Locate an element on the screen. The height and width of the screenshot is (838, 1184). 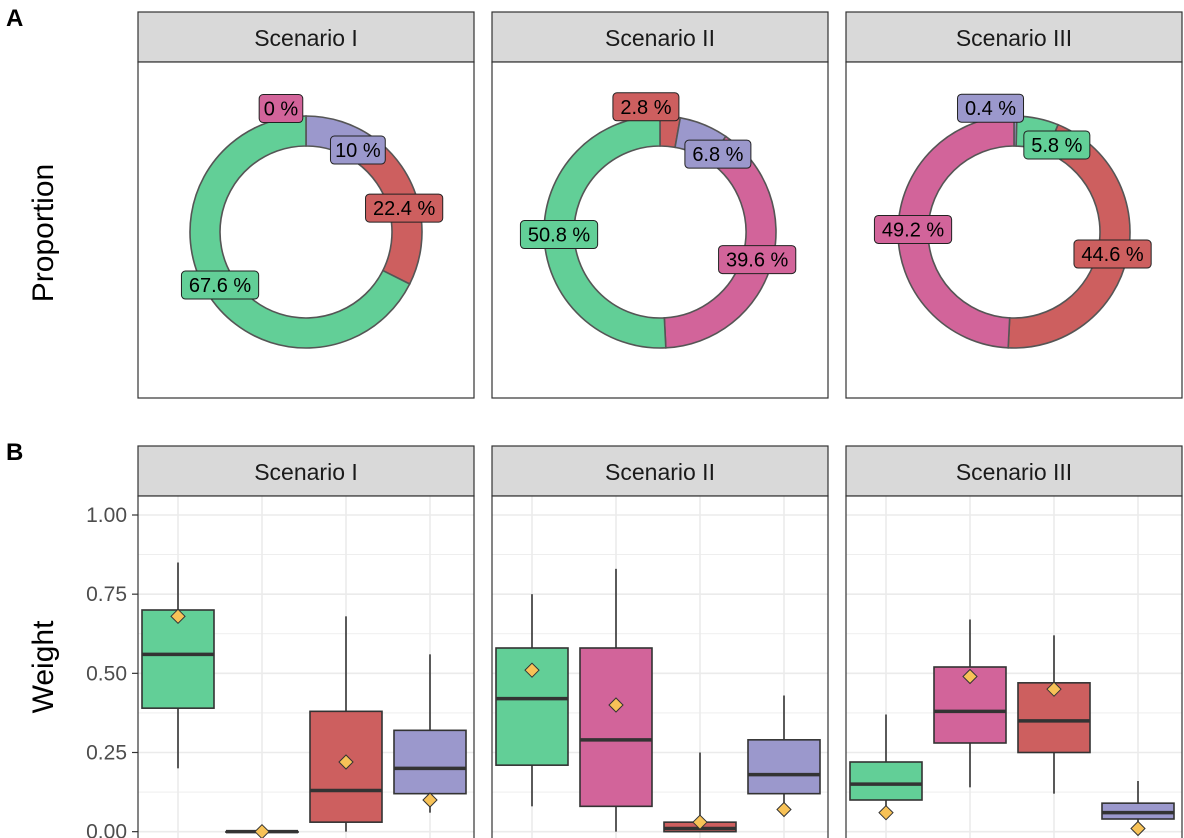
donut-label-text: 44.6 % is located at coordinates (1112, 255).